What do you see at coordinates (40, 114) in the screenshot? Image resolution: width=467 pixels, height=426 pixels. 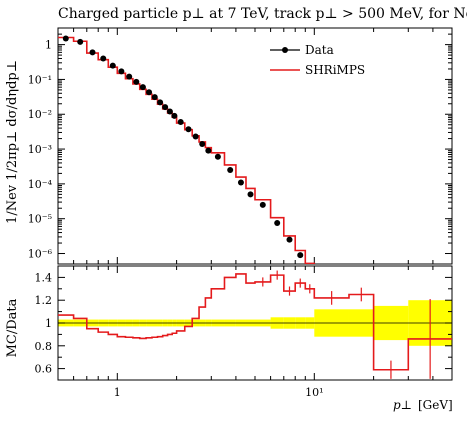 I see `y-tick-label-main: 10⁻²` at bounding box center [40, 114].